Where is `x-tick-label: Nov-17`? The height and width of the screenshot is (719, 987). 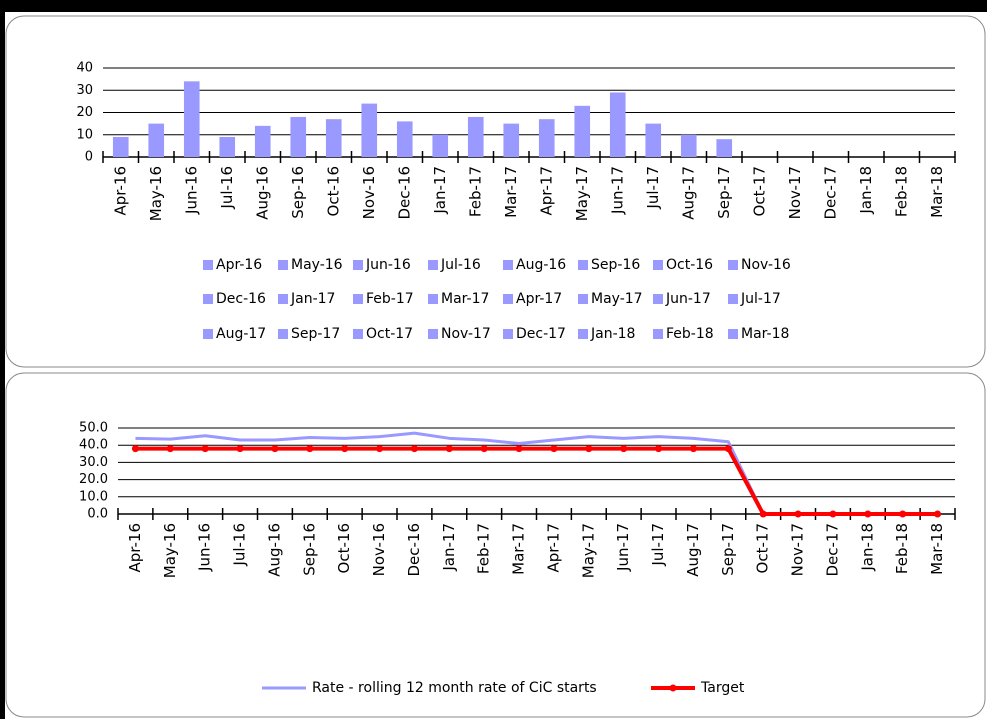
x-tick-label: Nov-17 is located at coordinates (798, 549).